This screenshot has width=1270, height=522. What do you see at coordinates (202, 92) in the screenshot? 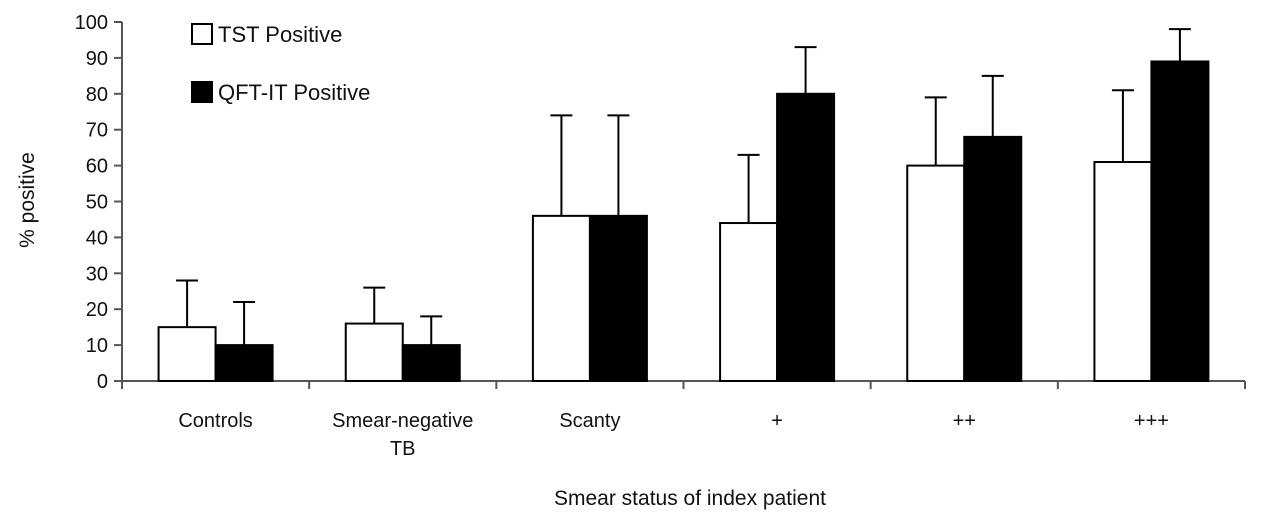
I see `legend-swatch-qft` at bounding box center [202, 92].